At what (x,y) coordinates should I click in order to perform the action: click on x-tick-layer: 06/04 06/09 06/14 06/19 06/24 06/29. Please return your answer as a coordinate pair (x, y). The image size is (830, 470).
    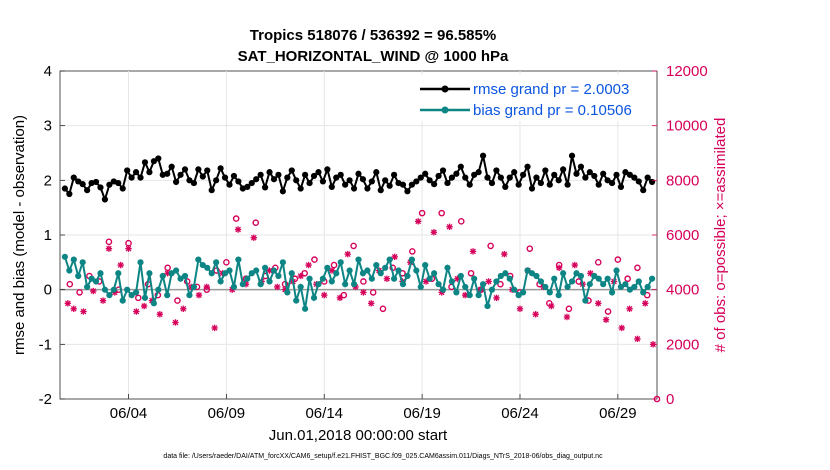
    Looking at the image, I should click on (373, 408).